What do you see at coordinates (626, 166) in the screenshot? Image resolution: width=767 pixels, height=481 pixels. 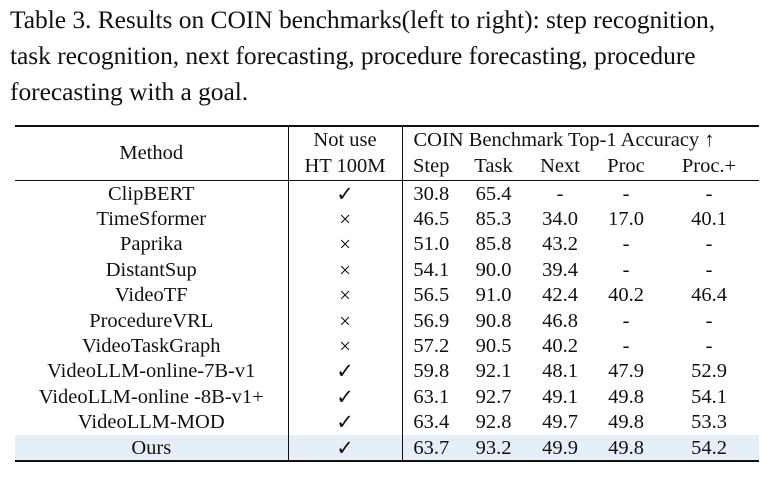 I see `header-proc: Proc` at bounding box center [626, 166].